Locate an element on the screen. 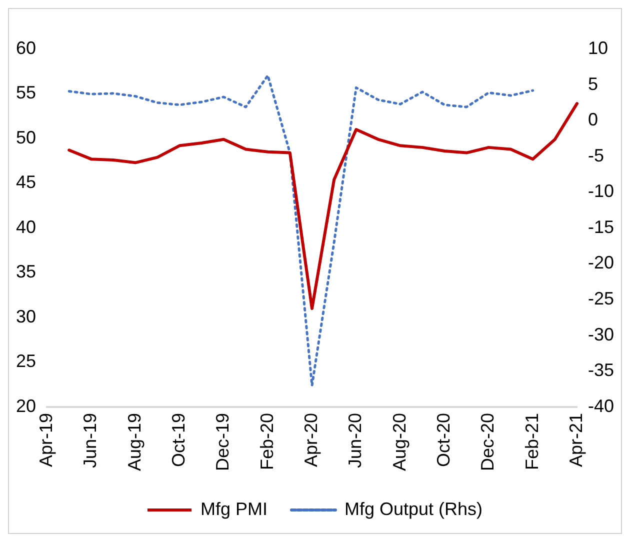  y-tick-label: 35 is located at coordinates (26, 272).